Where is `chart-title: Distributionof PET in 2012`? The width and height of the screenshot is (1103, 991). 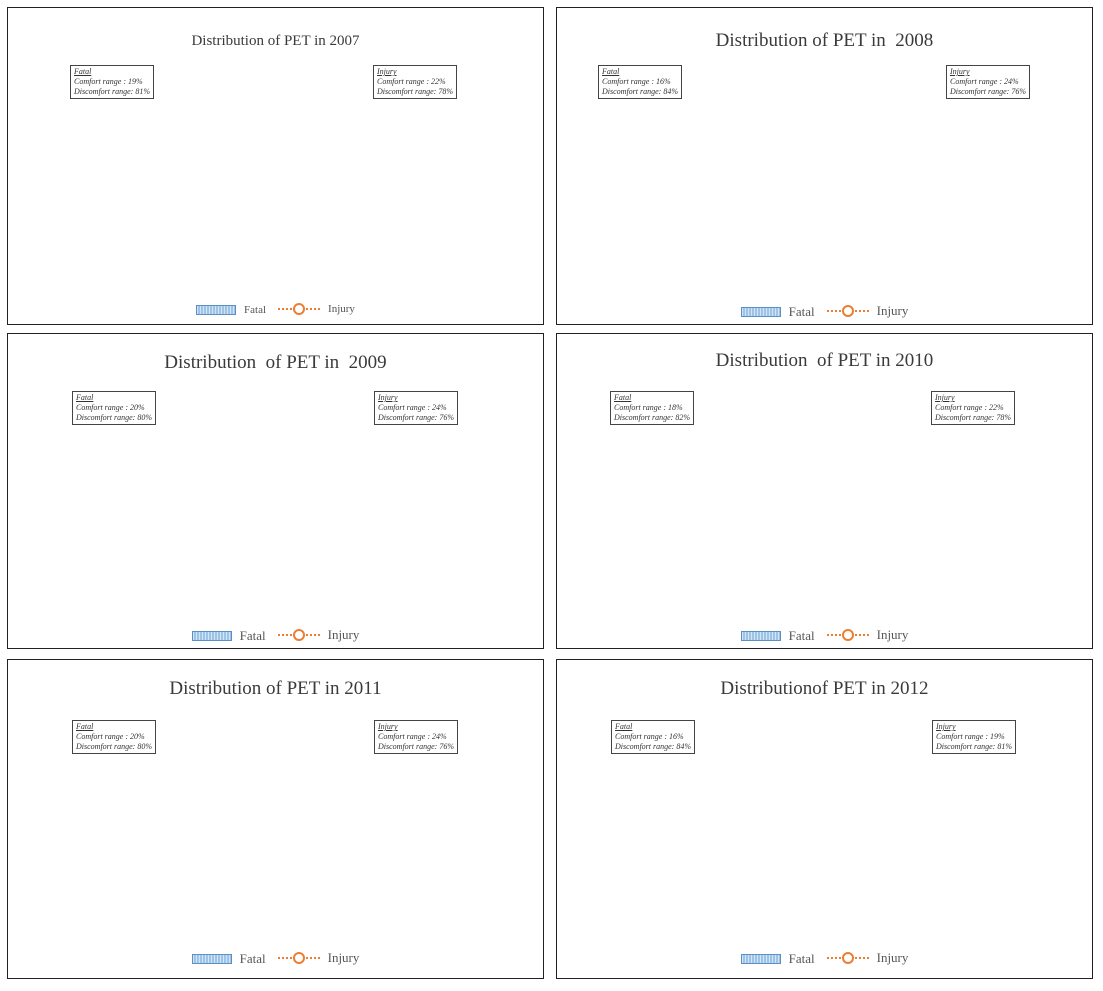 chart-title: Distributionof PET in 2012 is located at coordinates (824, 688).